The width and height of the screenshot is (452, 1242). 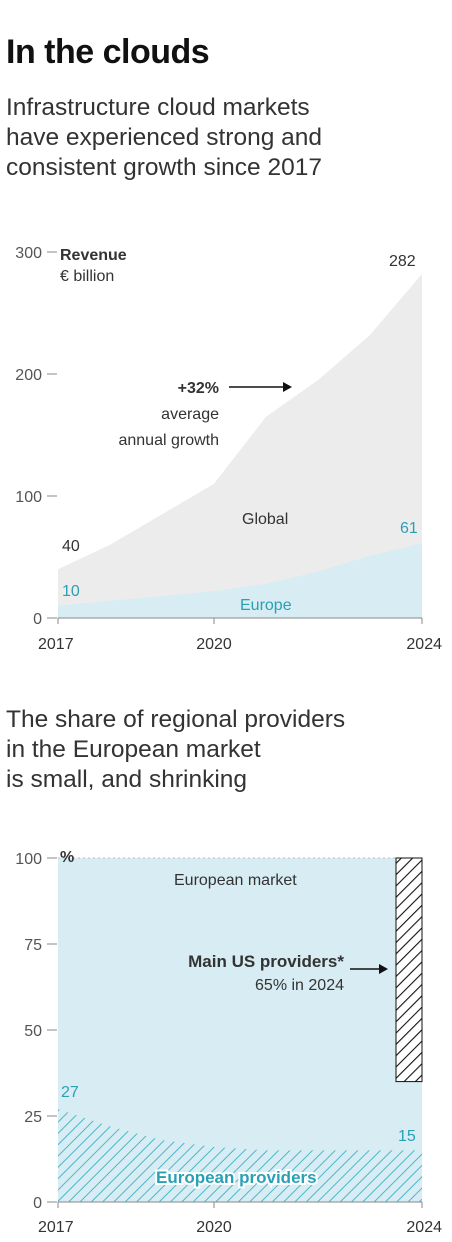 I want to click on europe-area, so click(x=240, y=580).